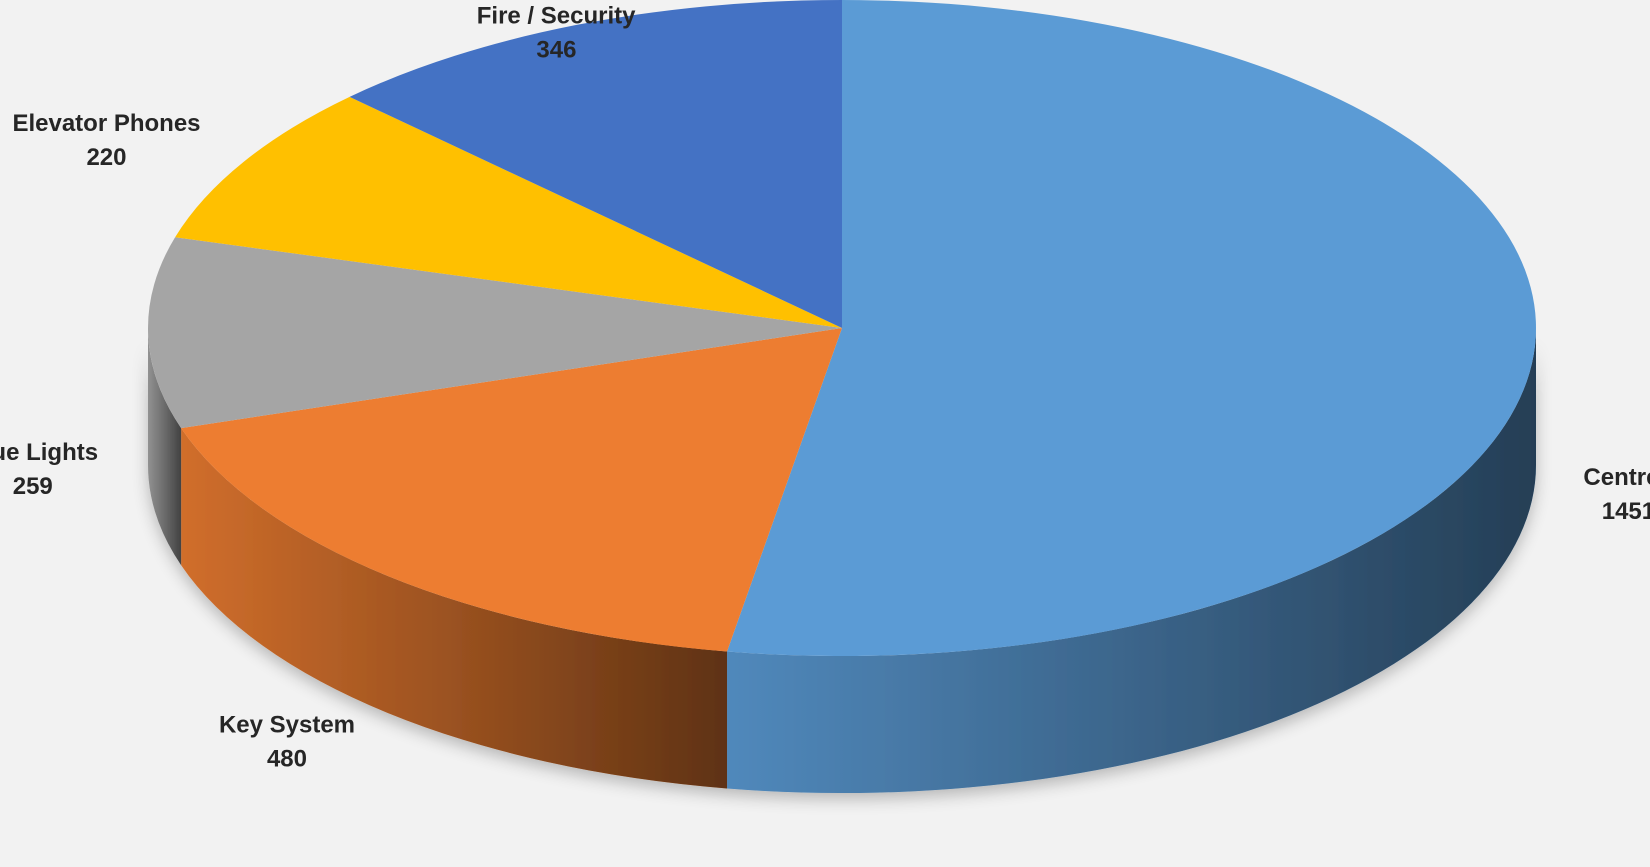 The width and height of the screenshot is (1650, 867). Describe the element at coordinates (106, 123) in the screenshot. I see `data-label-name: Elevator Phones` at that location.